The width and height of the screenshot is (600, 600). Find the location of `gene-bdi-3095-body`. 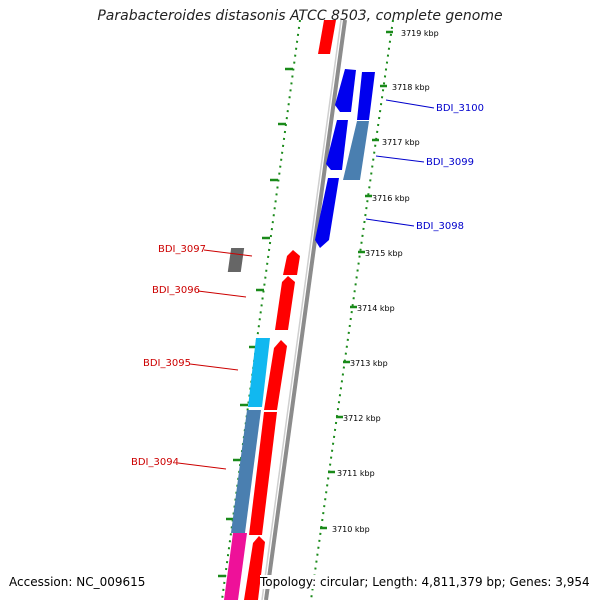

gene-bdi-3095-body is located at coordinates (259, 372).